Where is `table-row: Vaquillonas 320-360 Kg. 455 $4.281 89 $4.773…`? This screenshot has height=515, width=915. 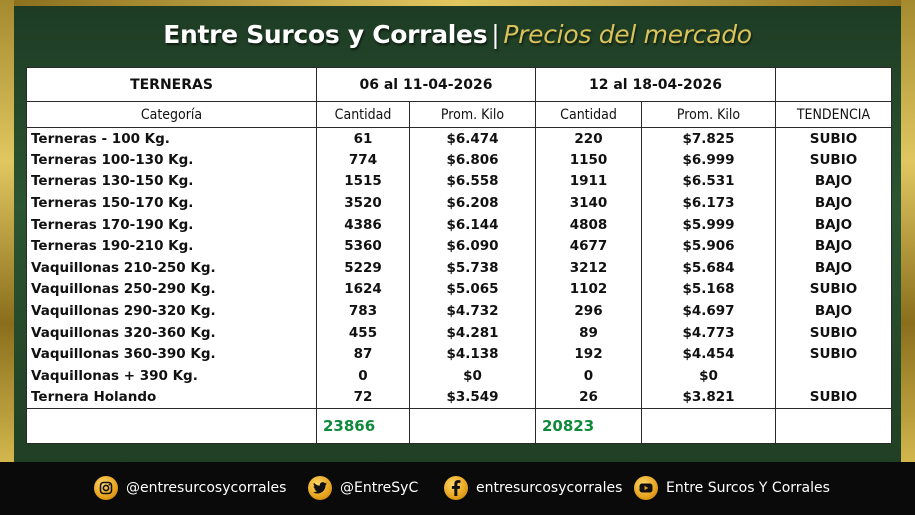
table-row: Vaquillonas 320-360 Kg. 455 $4.281 89 $4.773… is located at coordinates (459, 332).